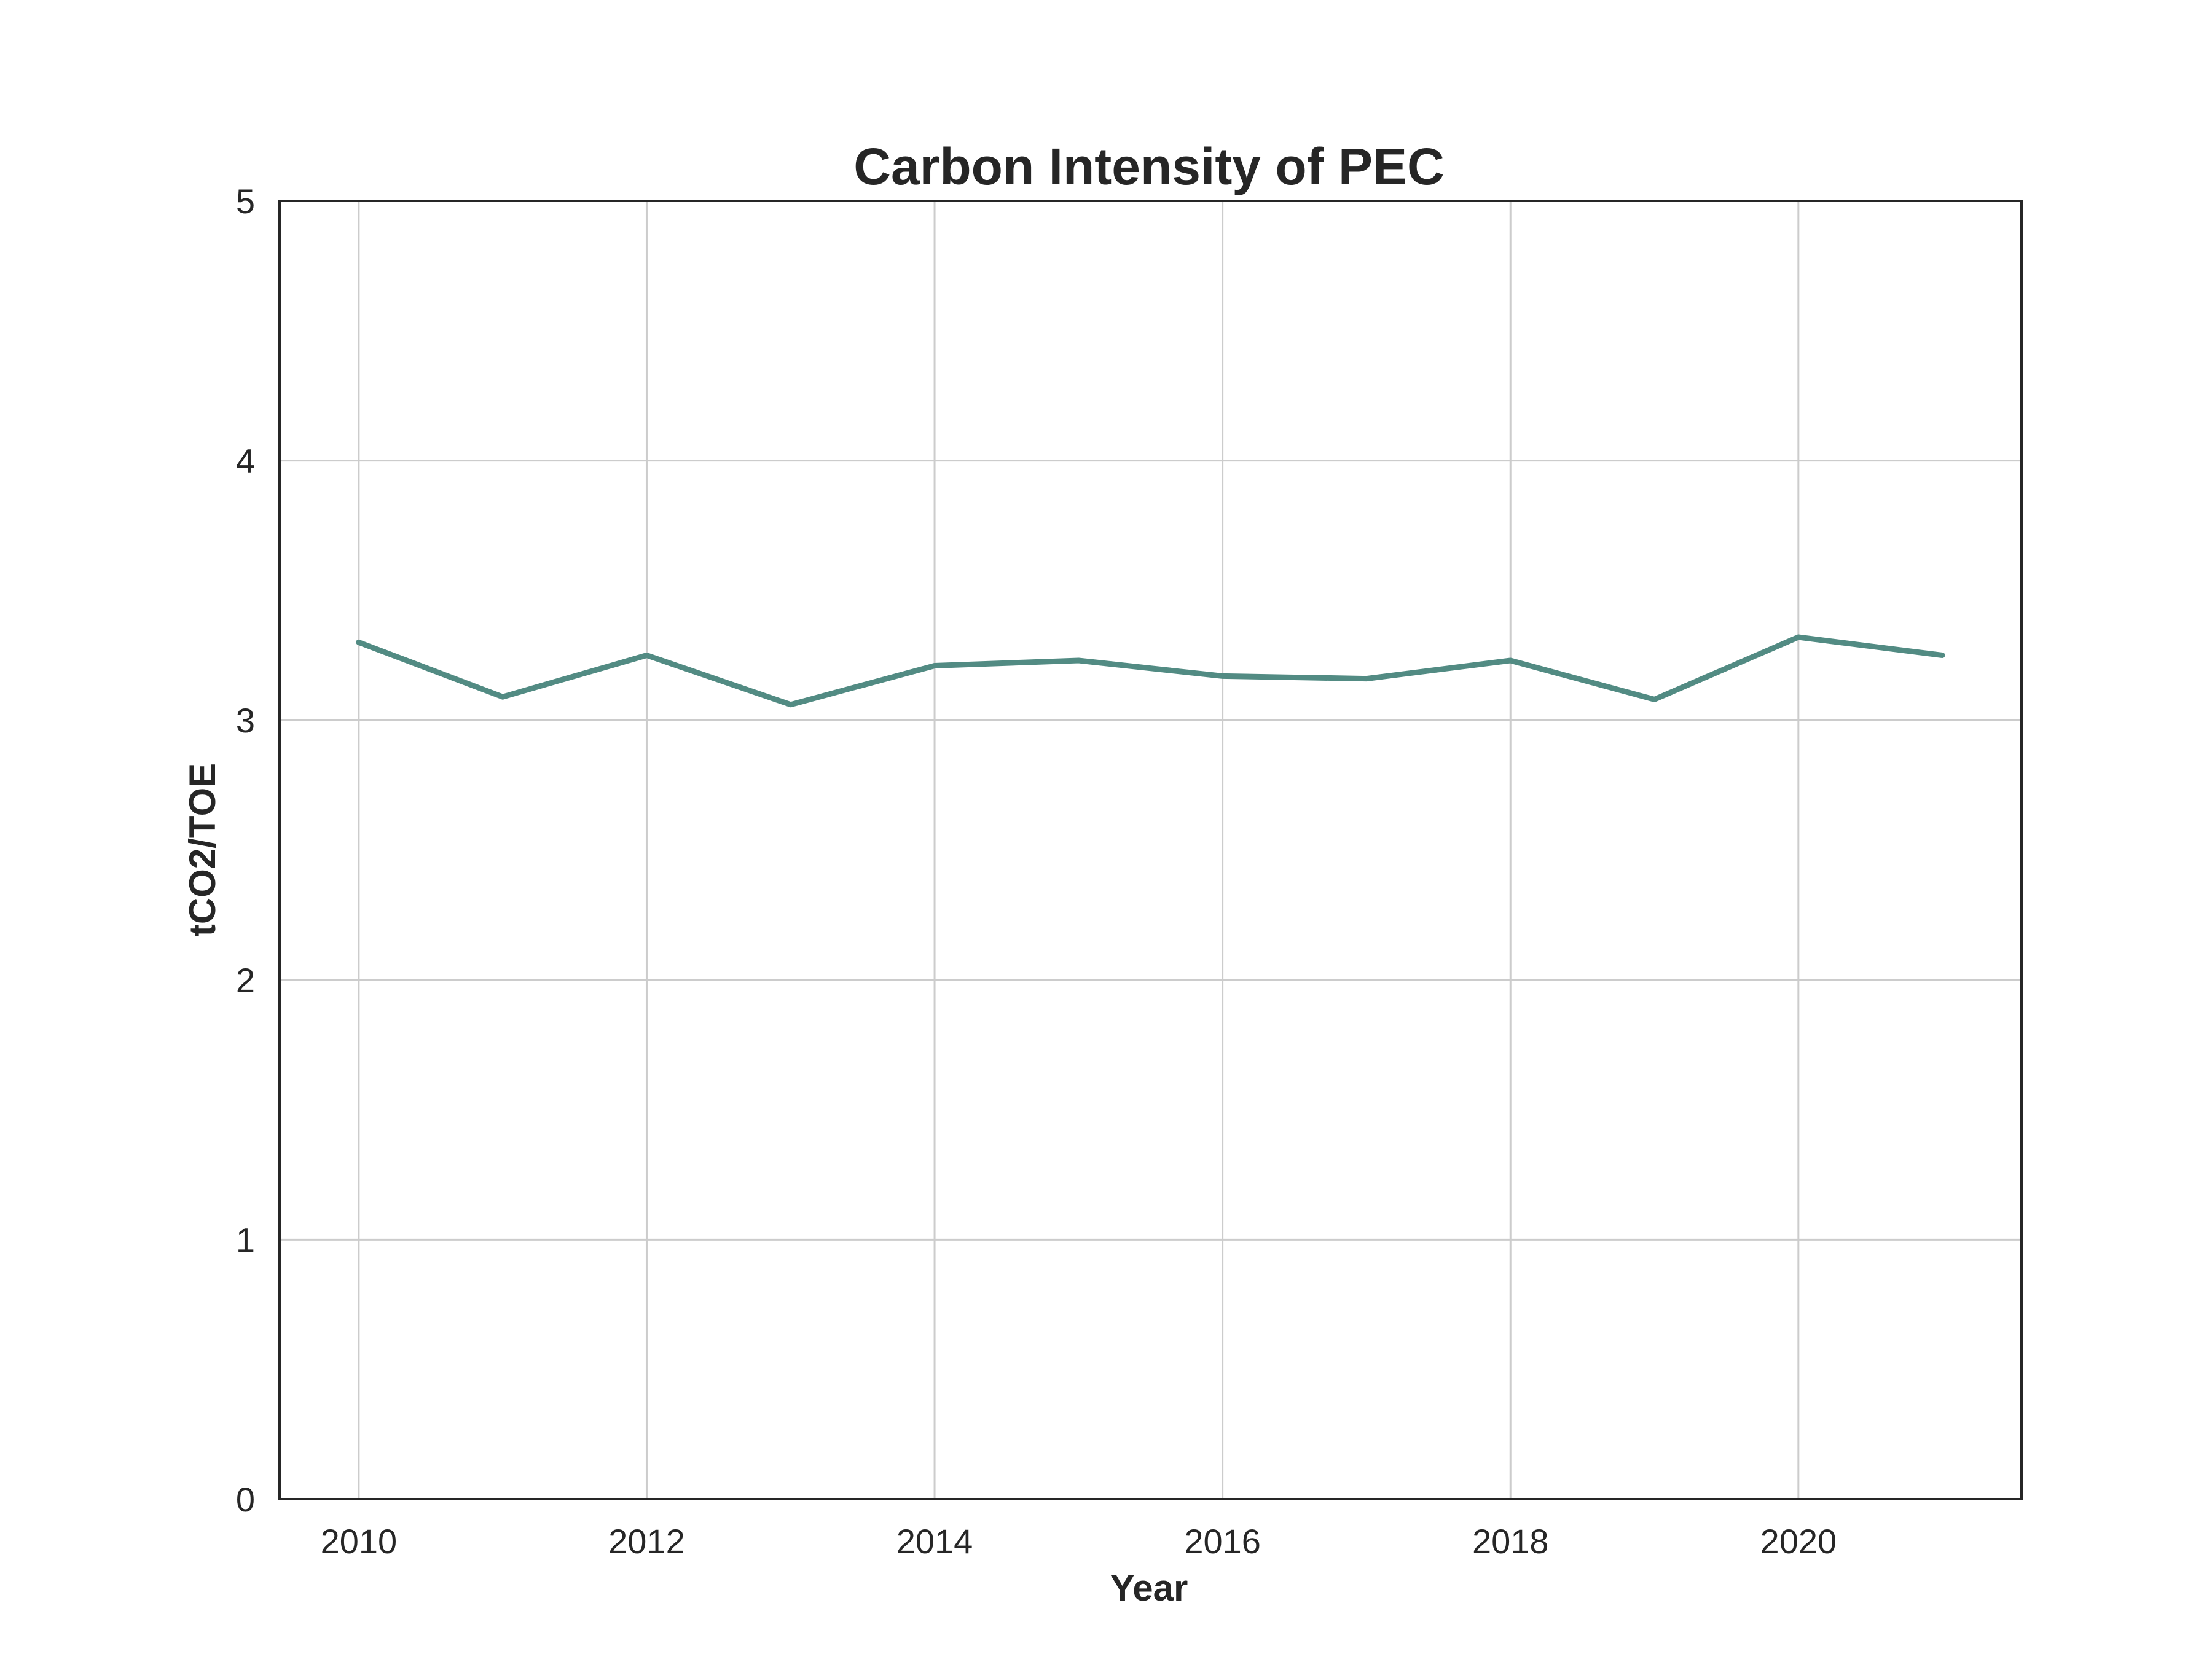 The image size is (2212, 1662). I want to click on x-tick-label: 2018, so click(1510, 1541).